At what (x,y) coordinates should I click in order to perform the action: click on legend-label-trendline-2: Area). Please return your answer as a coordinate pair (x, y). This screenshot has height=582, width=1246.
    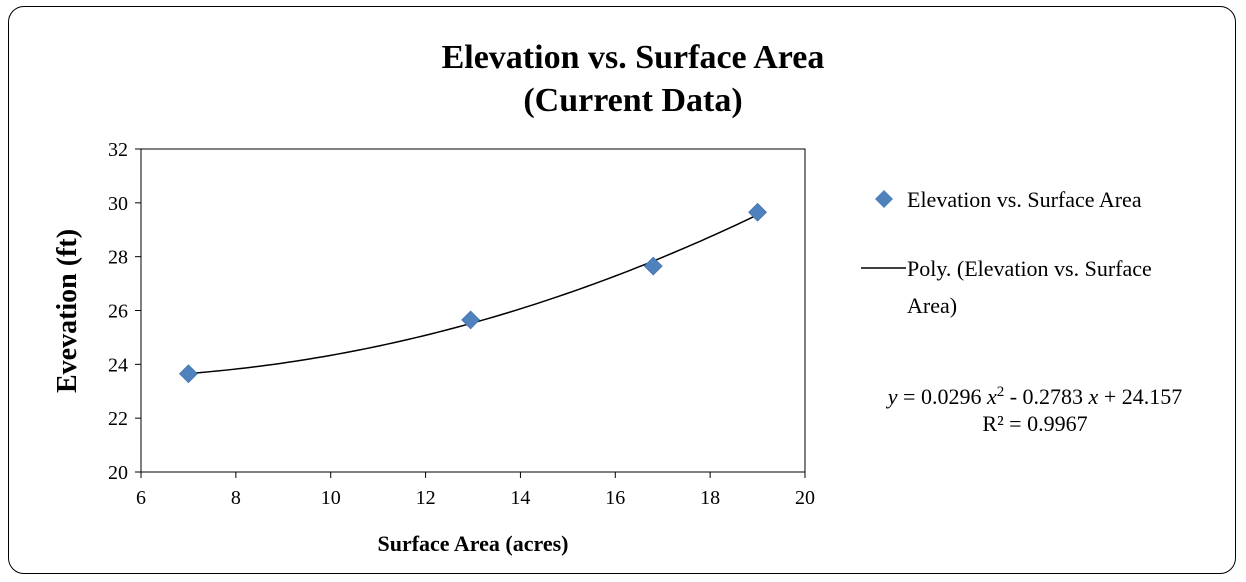
    Looking at the image, I should click on (932, 305).